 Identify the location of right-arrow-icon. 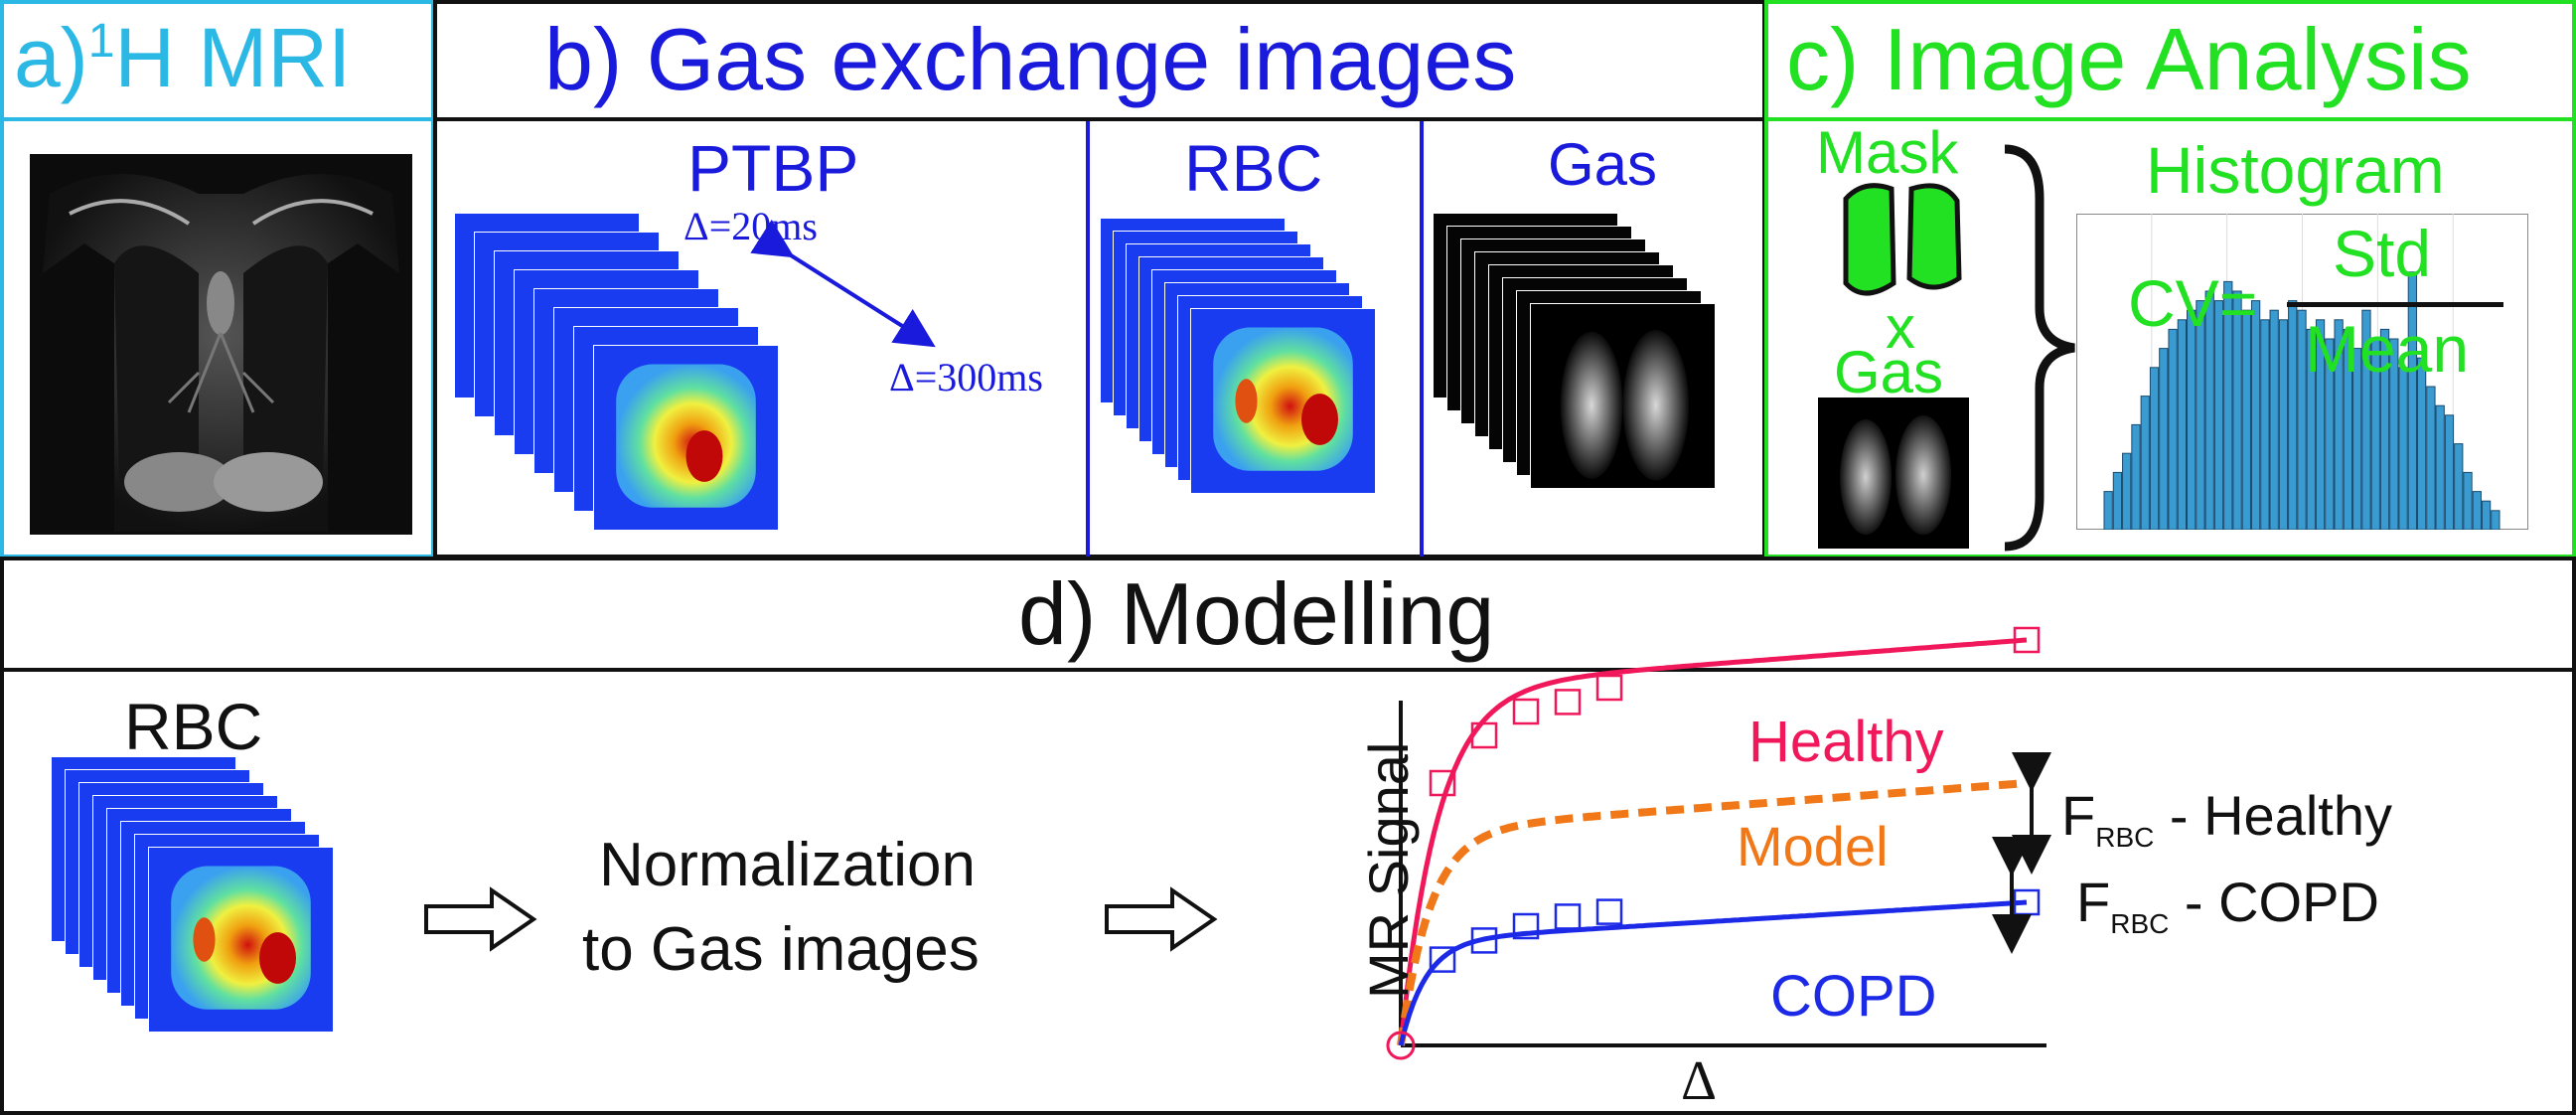
(480, 919).